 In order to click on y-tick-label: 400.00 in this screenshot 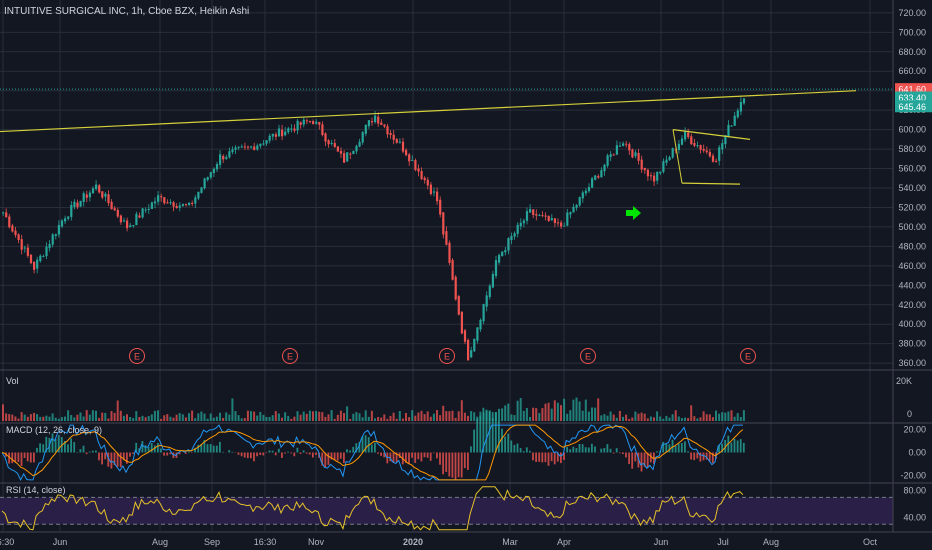, I will do `click(912, 324)`.